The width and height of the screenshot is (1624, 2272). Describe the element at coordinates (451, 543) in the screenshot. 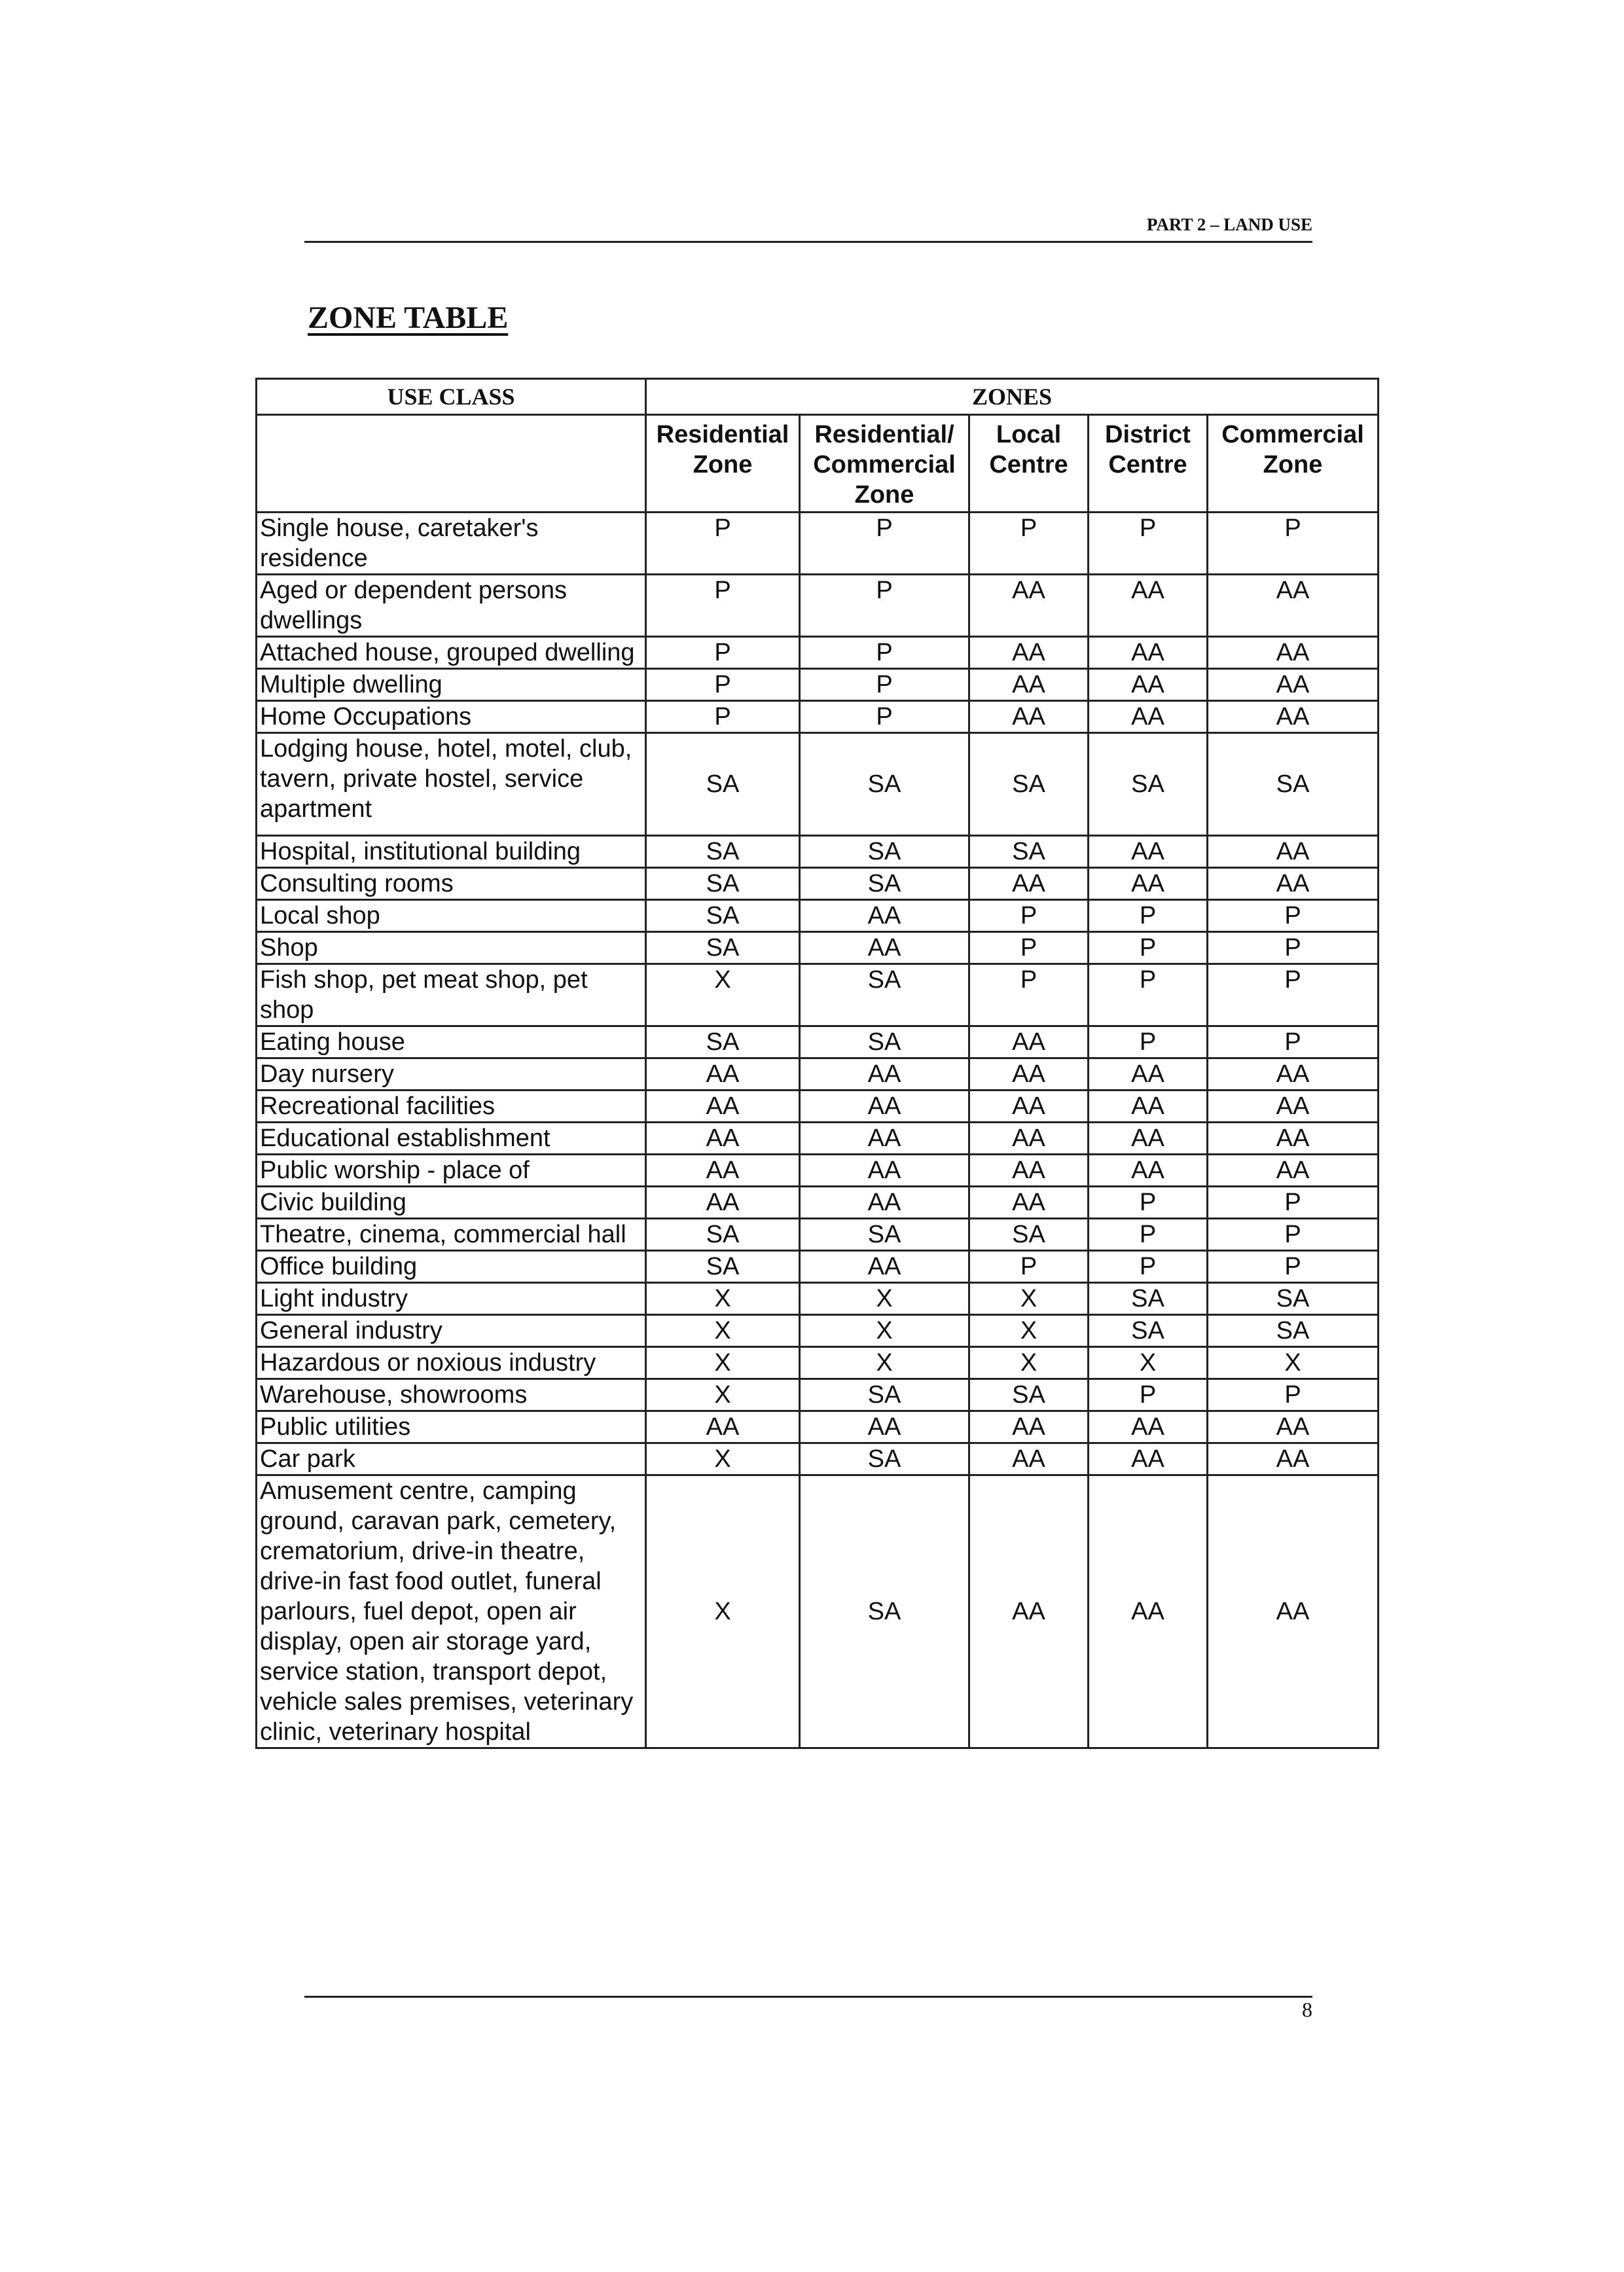

I see `use-class-cell: Single house, caretaker's residence` at that location.